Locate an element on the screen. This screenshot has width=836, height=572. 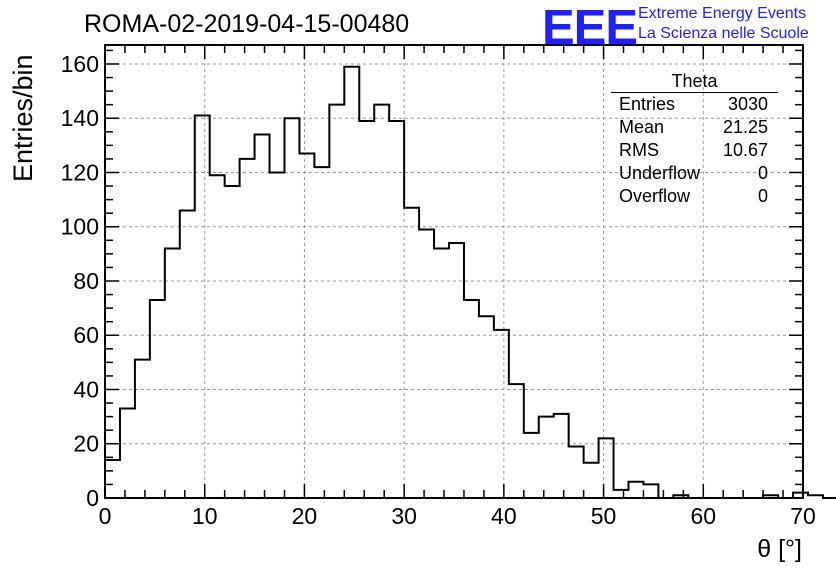
y-tick-label: 100 is located at coordinates (80, 227).